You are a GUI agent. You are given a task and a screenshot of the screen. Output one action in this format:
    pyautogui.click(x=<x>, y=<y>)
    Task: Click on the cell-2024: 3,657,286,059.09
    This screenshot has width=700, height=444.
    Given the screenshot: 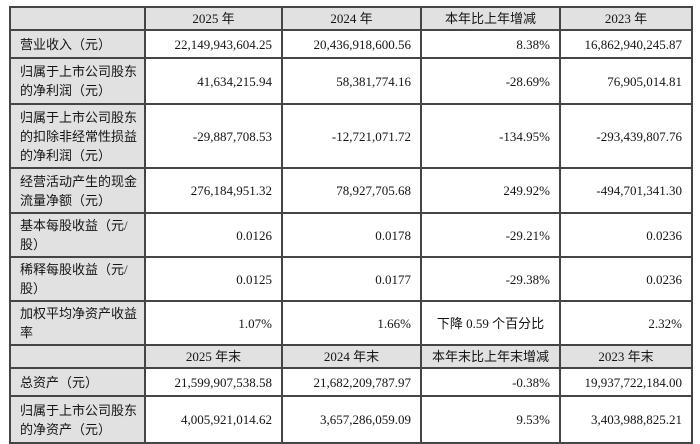 What is the action you would take?
    pyautogui.click(x=351, y=419)
    